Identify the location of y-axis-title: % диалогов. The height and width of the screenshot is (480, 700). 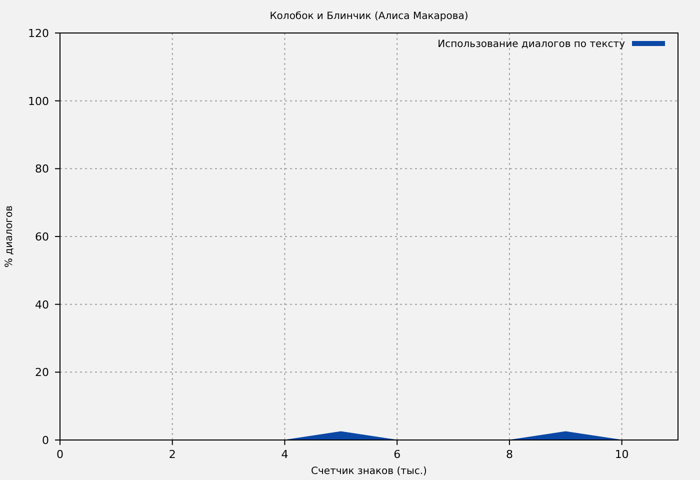
(9, 236).